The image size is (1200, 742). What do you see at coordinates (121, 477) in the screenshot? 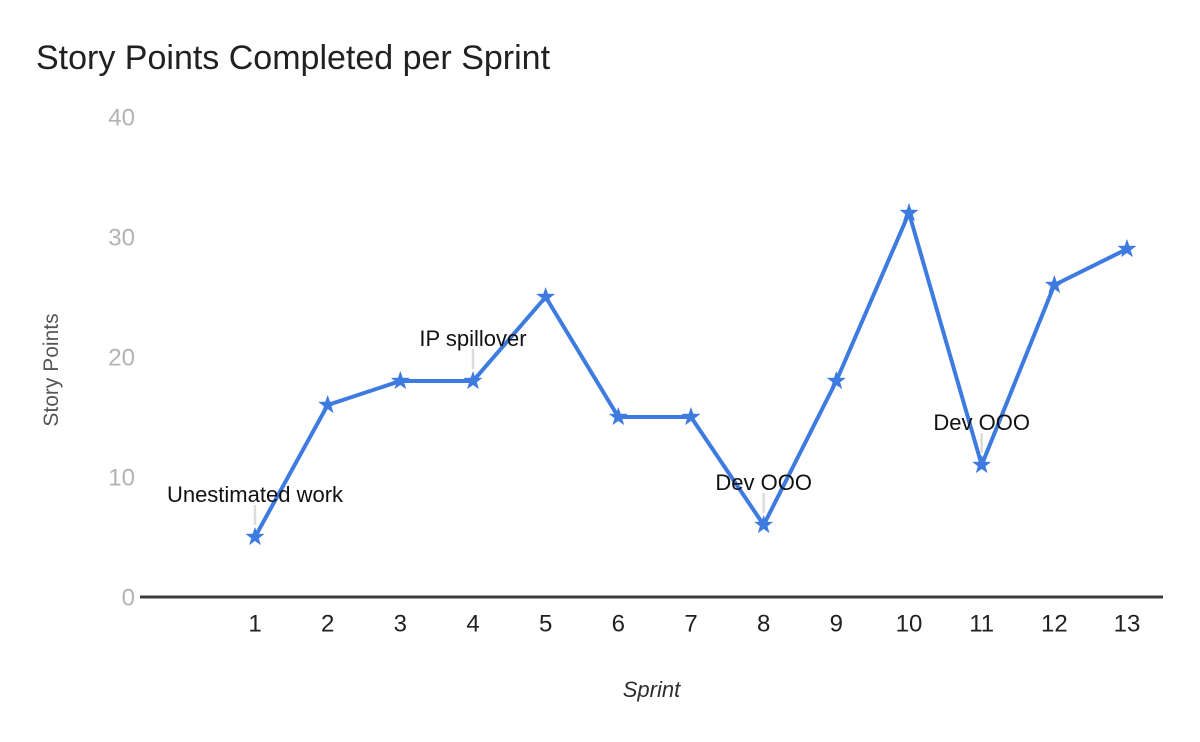
I see `y-tick-label: 10` at bounding box center [121, 477].